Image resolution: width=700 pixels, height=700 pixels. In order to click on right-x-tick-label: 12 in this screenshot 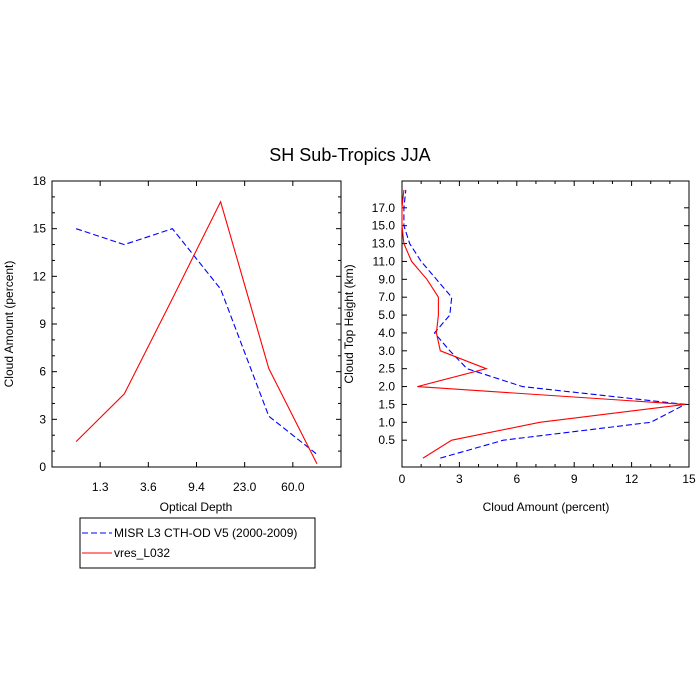, I will do `click(632, 479)`.